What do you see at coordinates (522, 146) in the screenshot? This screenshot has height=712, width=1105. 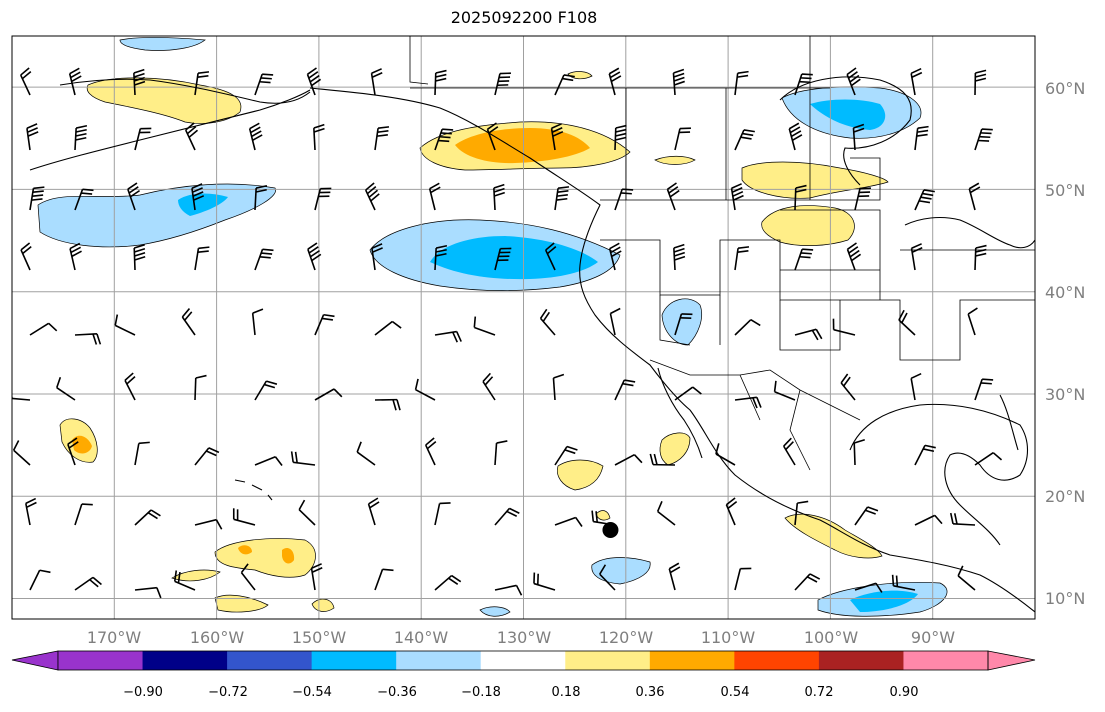 I see `orange-region-alaska-panhandle` at bounding box center [522, 146].